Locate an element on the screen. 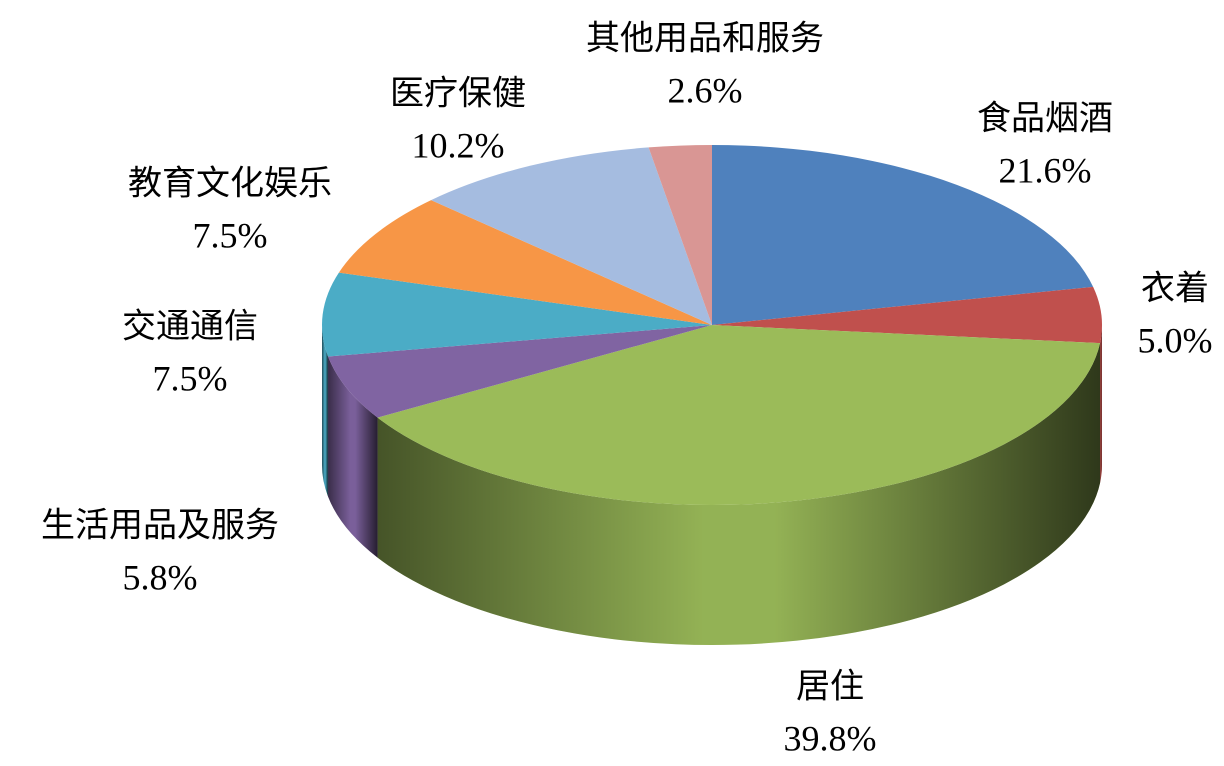  slice-name: 居住 is located at coordinates (830, 687).